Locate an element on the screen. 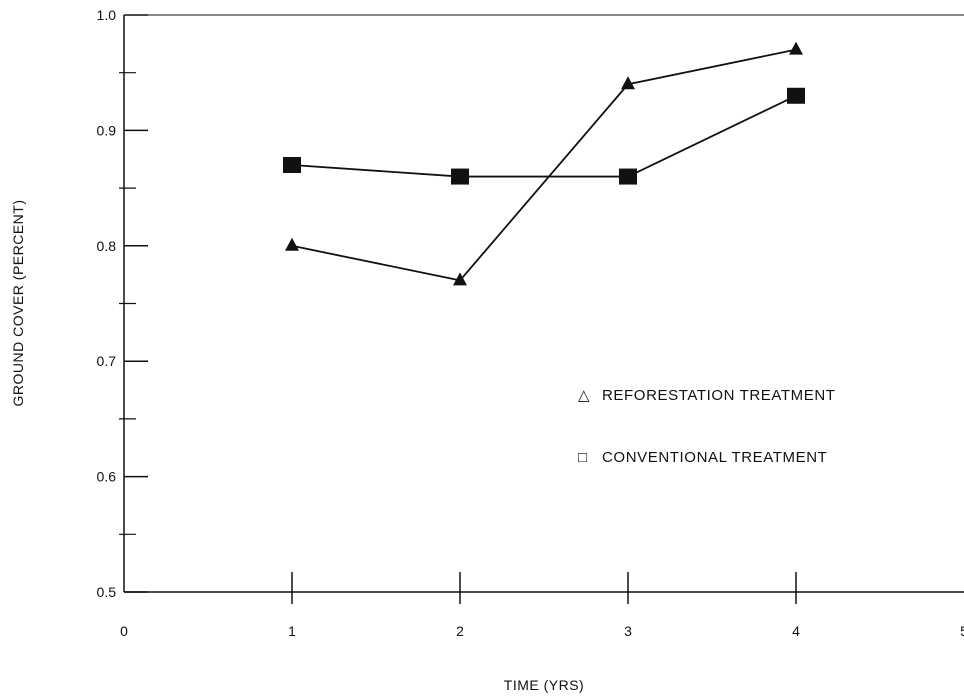 This screenshot has width=964, height=696. y-tick-label: 0.6 is located at coordinates (107, 477).